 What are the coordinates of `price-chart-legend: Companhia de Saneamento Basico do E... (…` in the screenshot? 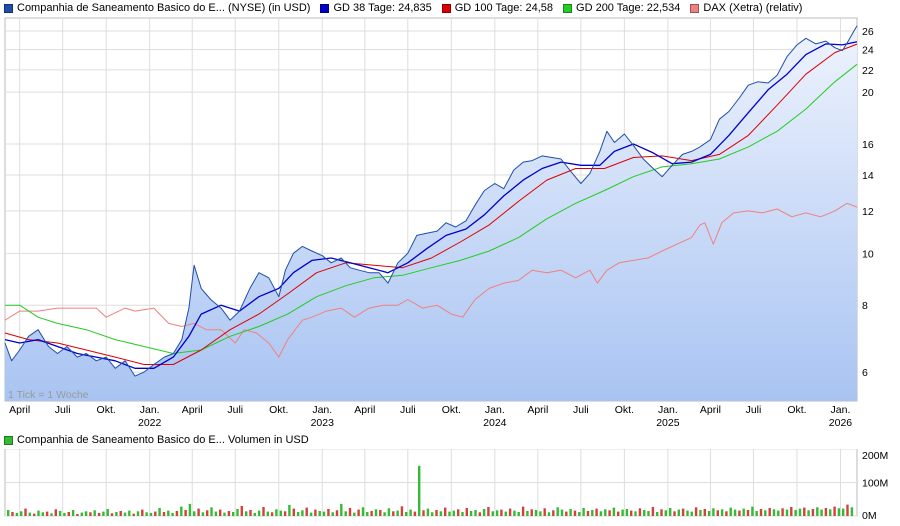 It's located at (408, 8).